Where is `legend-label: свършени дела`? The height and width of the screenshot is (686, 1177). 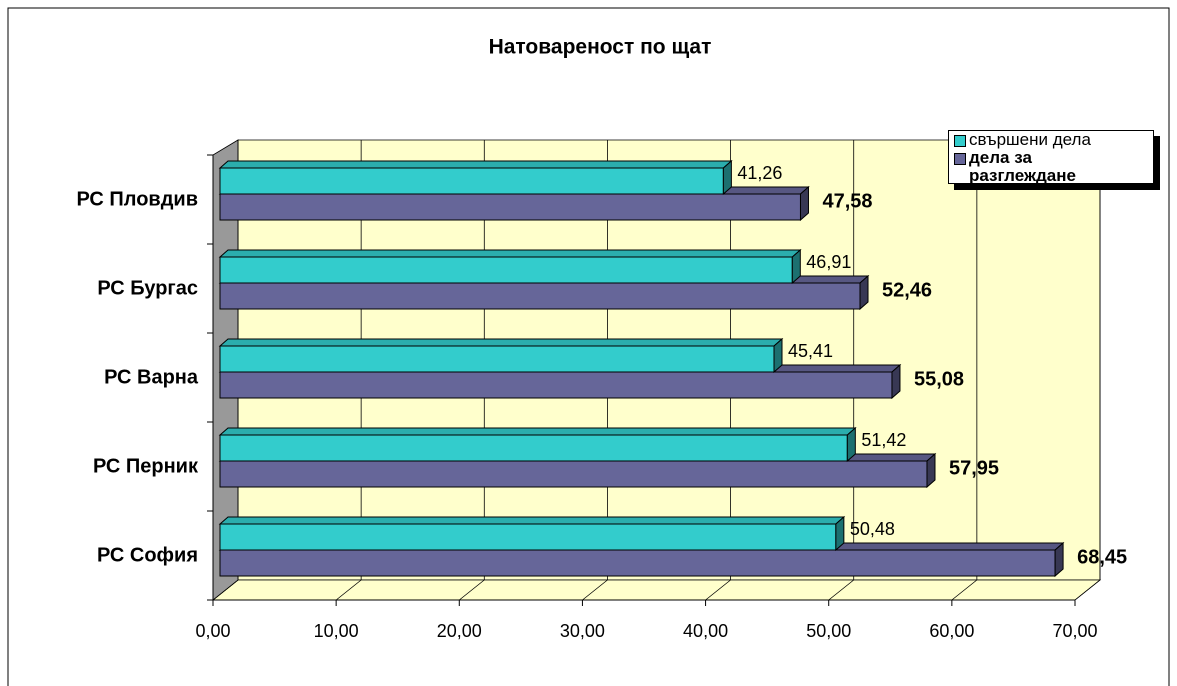
legend-label: свършени дела is located at coordinates (1030, 139).